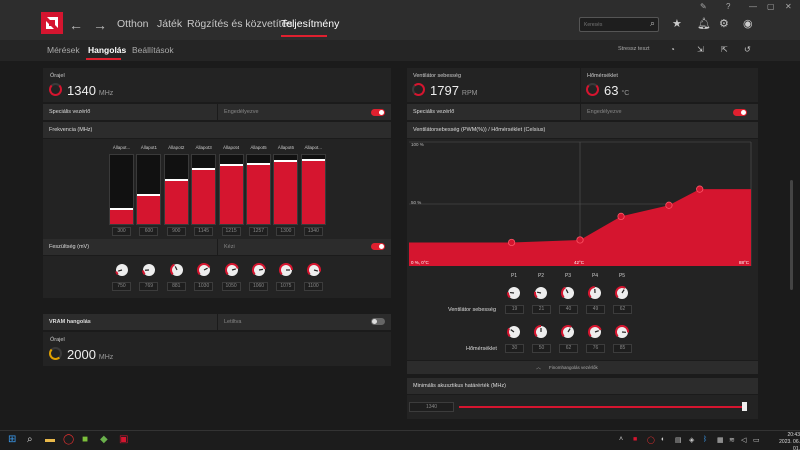  What do you see at coordinates (231, 231) in the screenshot?
I see `frequency-value-box: 1215` at bounding box center [231, 231].